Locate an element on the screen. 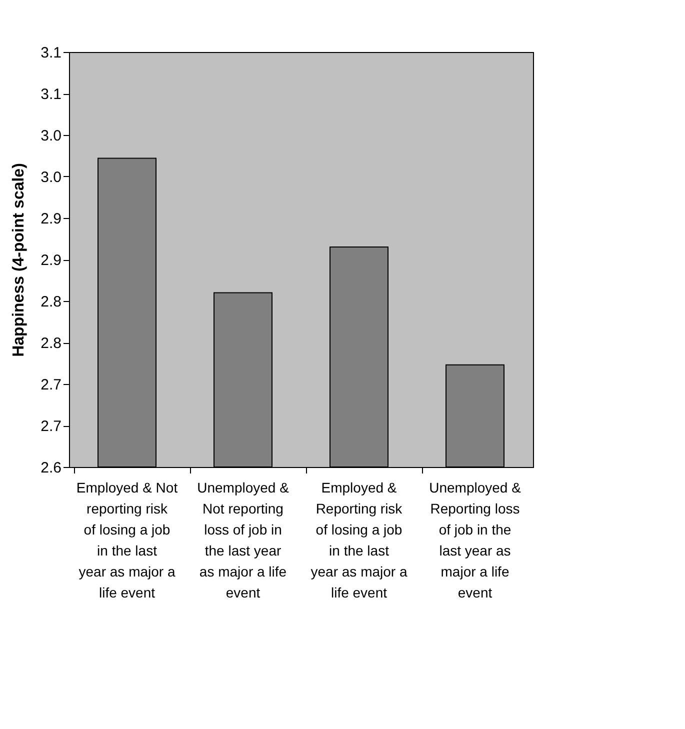  x-tick-label: Employed & Not reporting risk of losing a job in the last year as major a life event is located at coordinates (127, 540).